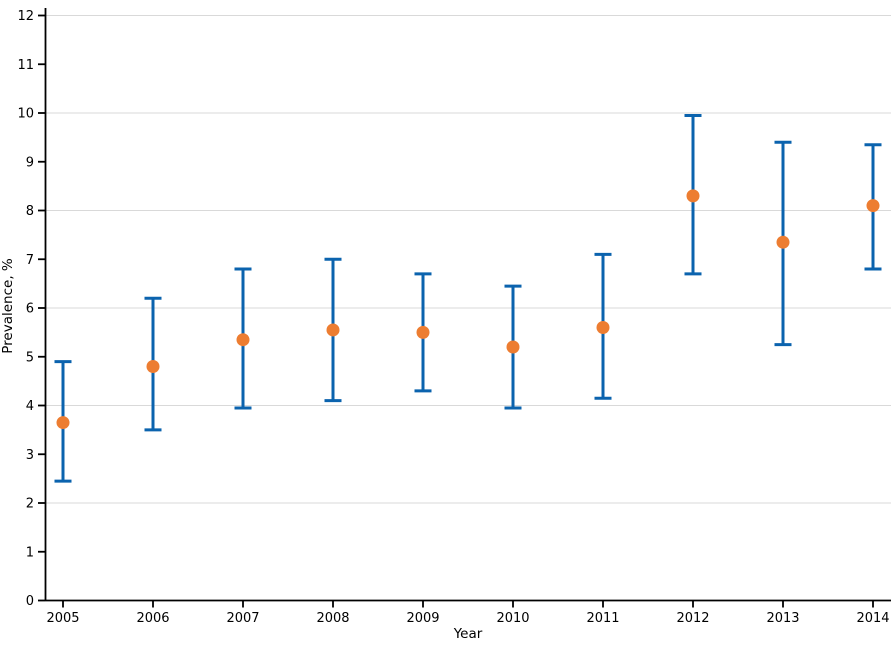 The width and height of the screenshot is (896, 648). I want to click on x-axis-label: Year, so click(468, 634).